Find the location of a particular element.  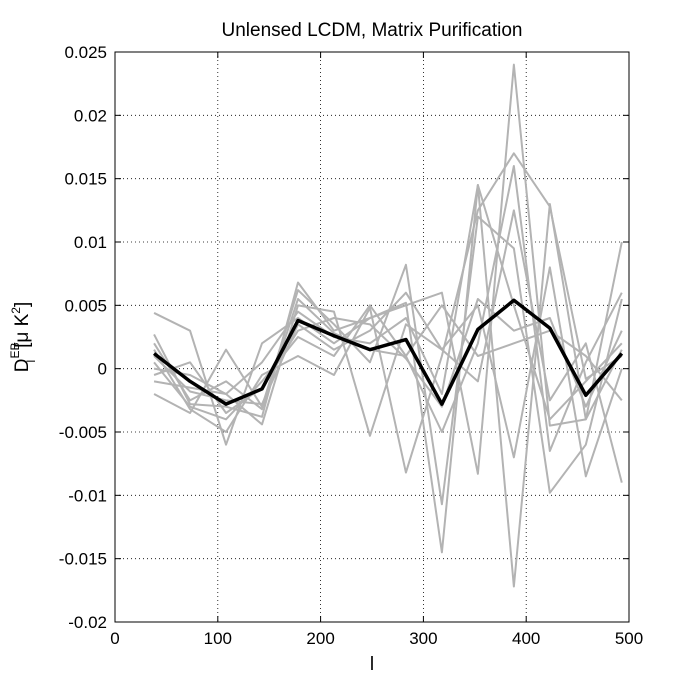

y-axis-label-unit-sup: 2 is located at coordinates (16, 310).